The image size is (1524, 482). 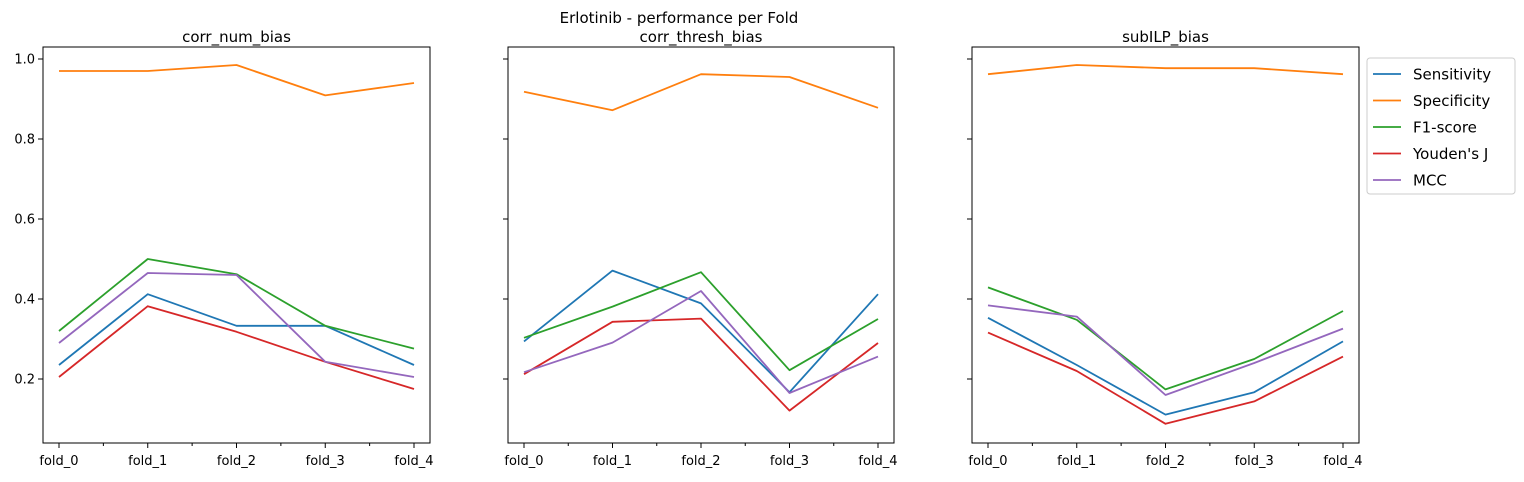 What do you see at coordinates (701, 37) in the screenshot?
I see `subplot-title: corr_thresh_bias` at bounding box center [701, 37].